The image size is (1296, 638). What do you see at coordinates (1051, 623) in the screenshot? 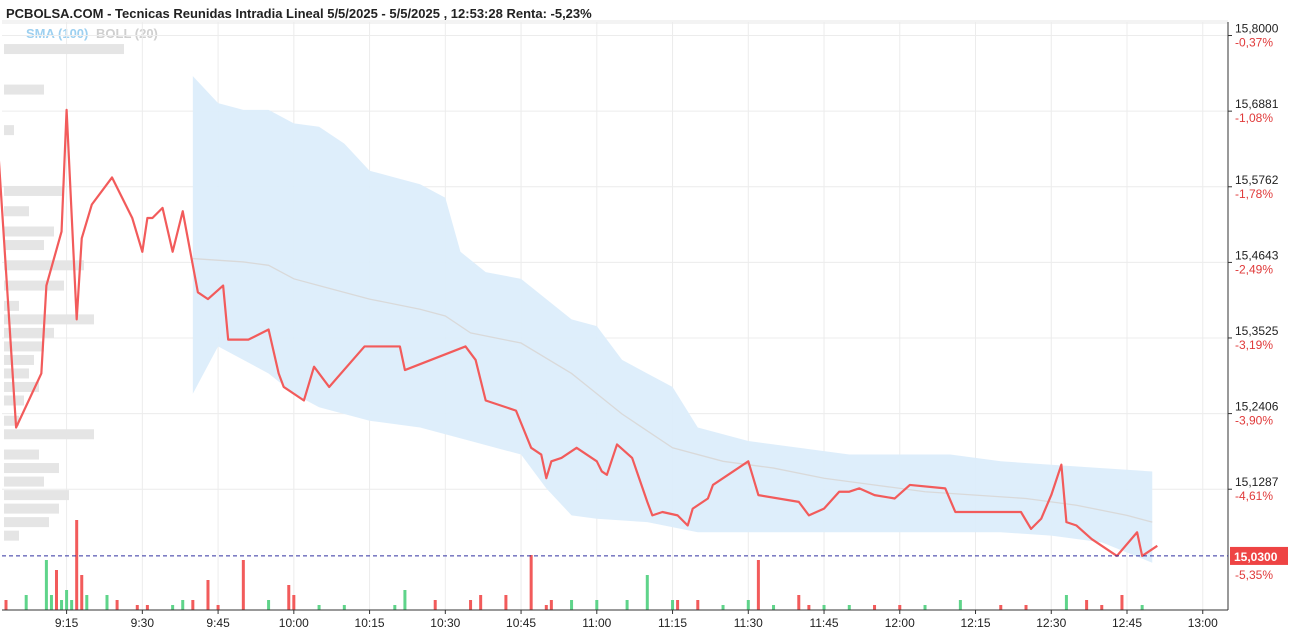
I see `x-tick-label: 12:30` at bounding box center [1051, 623].